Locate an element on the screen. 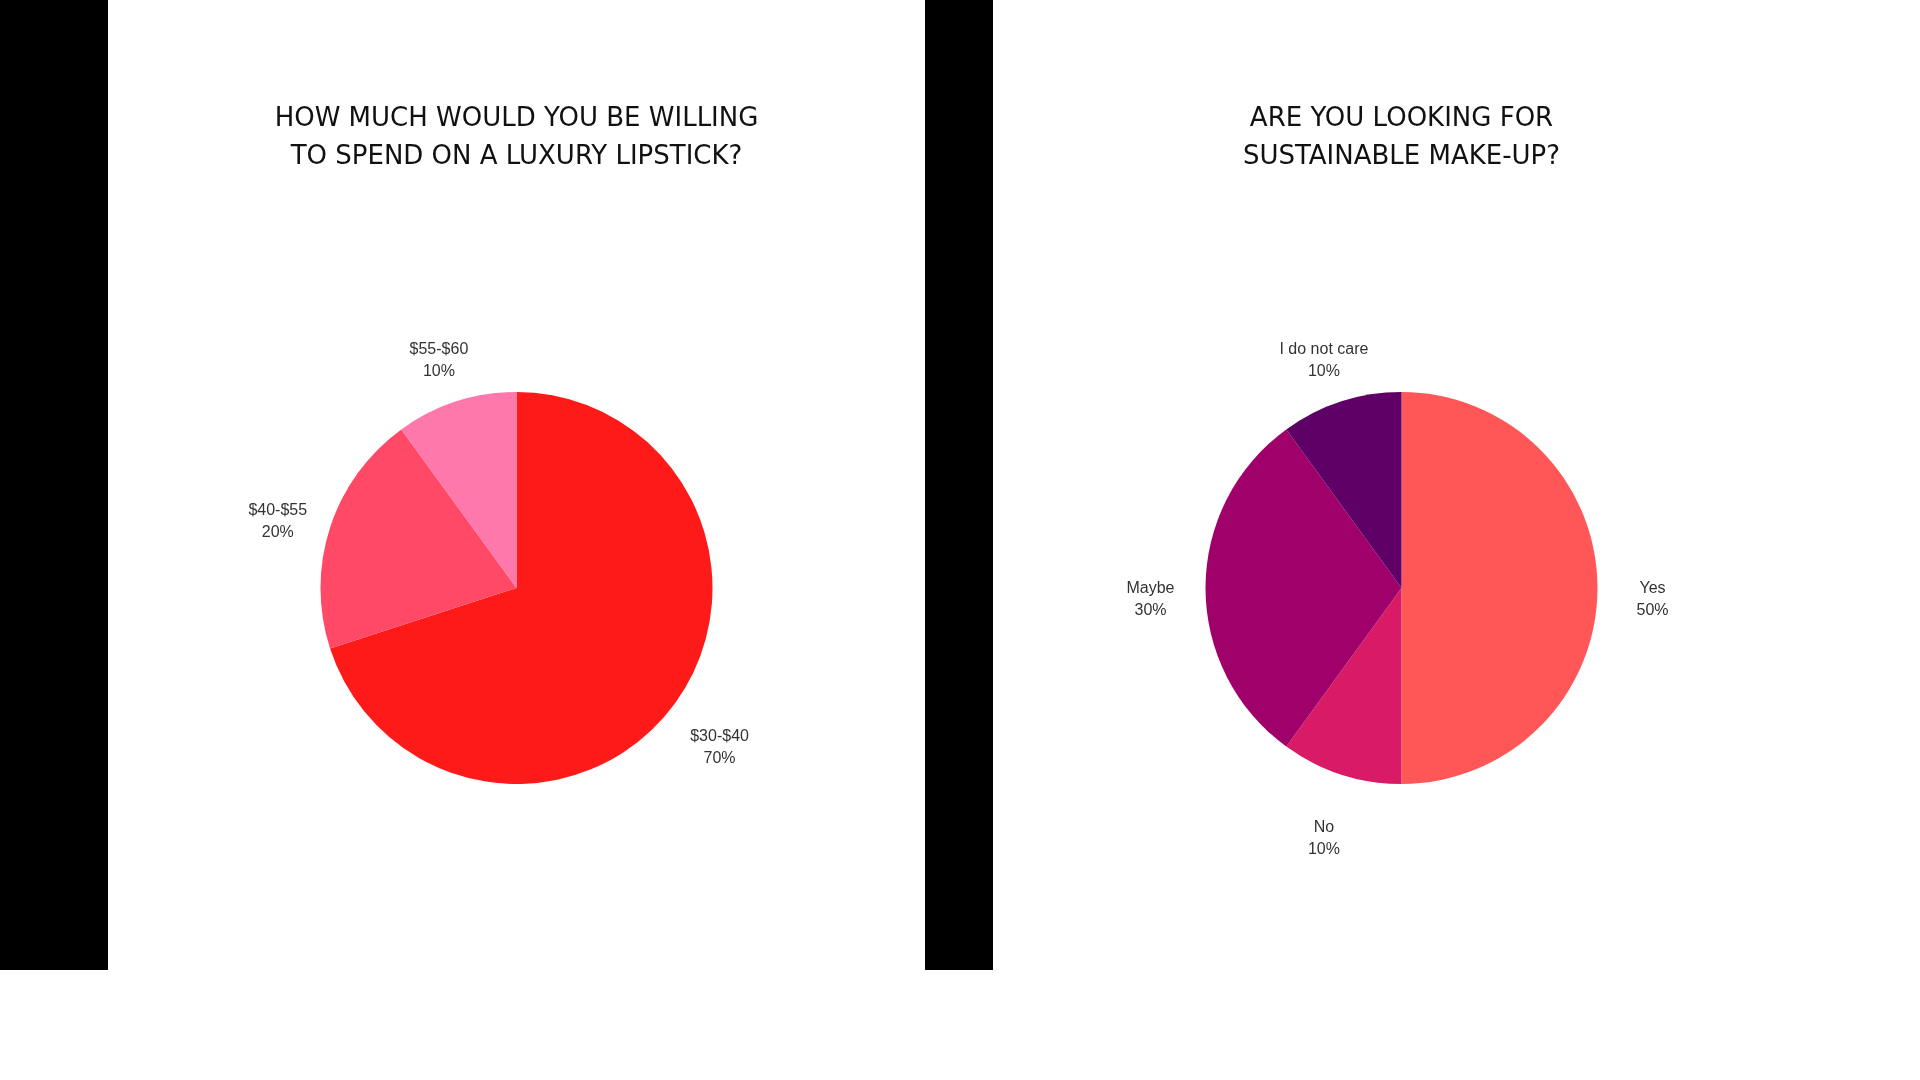 This screenshot has width=1920, height=1080. slice-label: Maybe is located at coordinates (1150, 587).